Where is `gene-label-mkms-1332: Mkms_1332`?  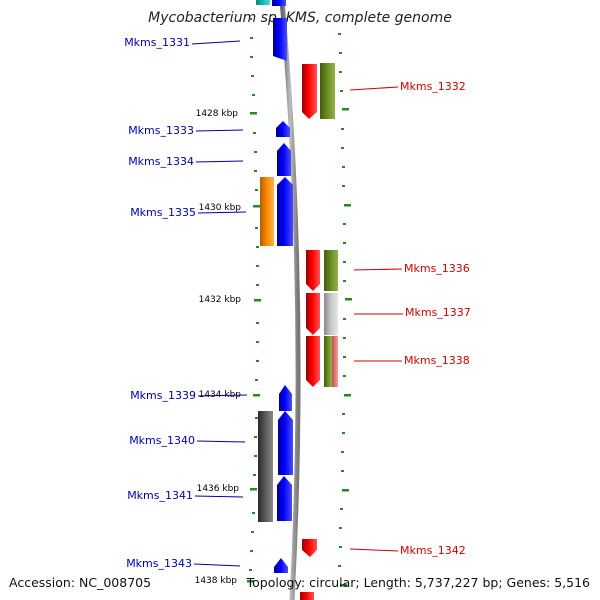 gene-label-mkms-1332: Mkms_1332 is located at coordinates (433, 86).